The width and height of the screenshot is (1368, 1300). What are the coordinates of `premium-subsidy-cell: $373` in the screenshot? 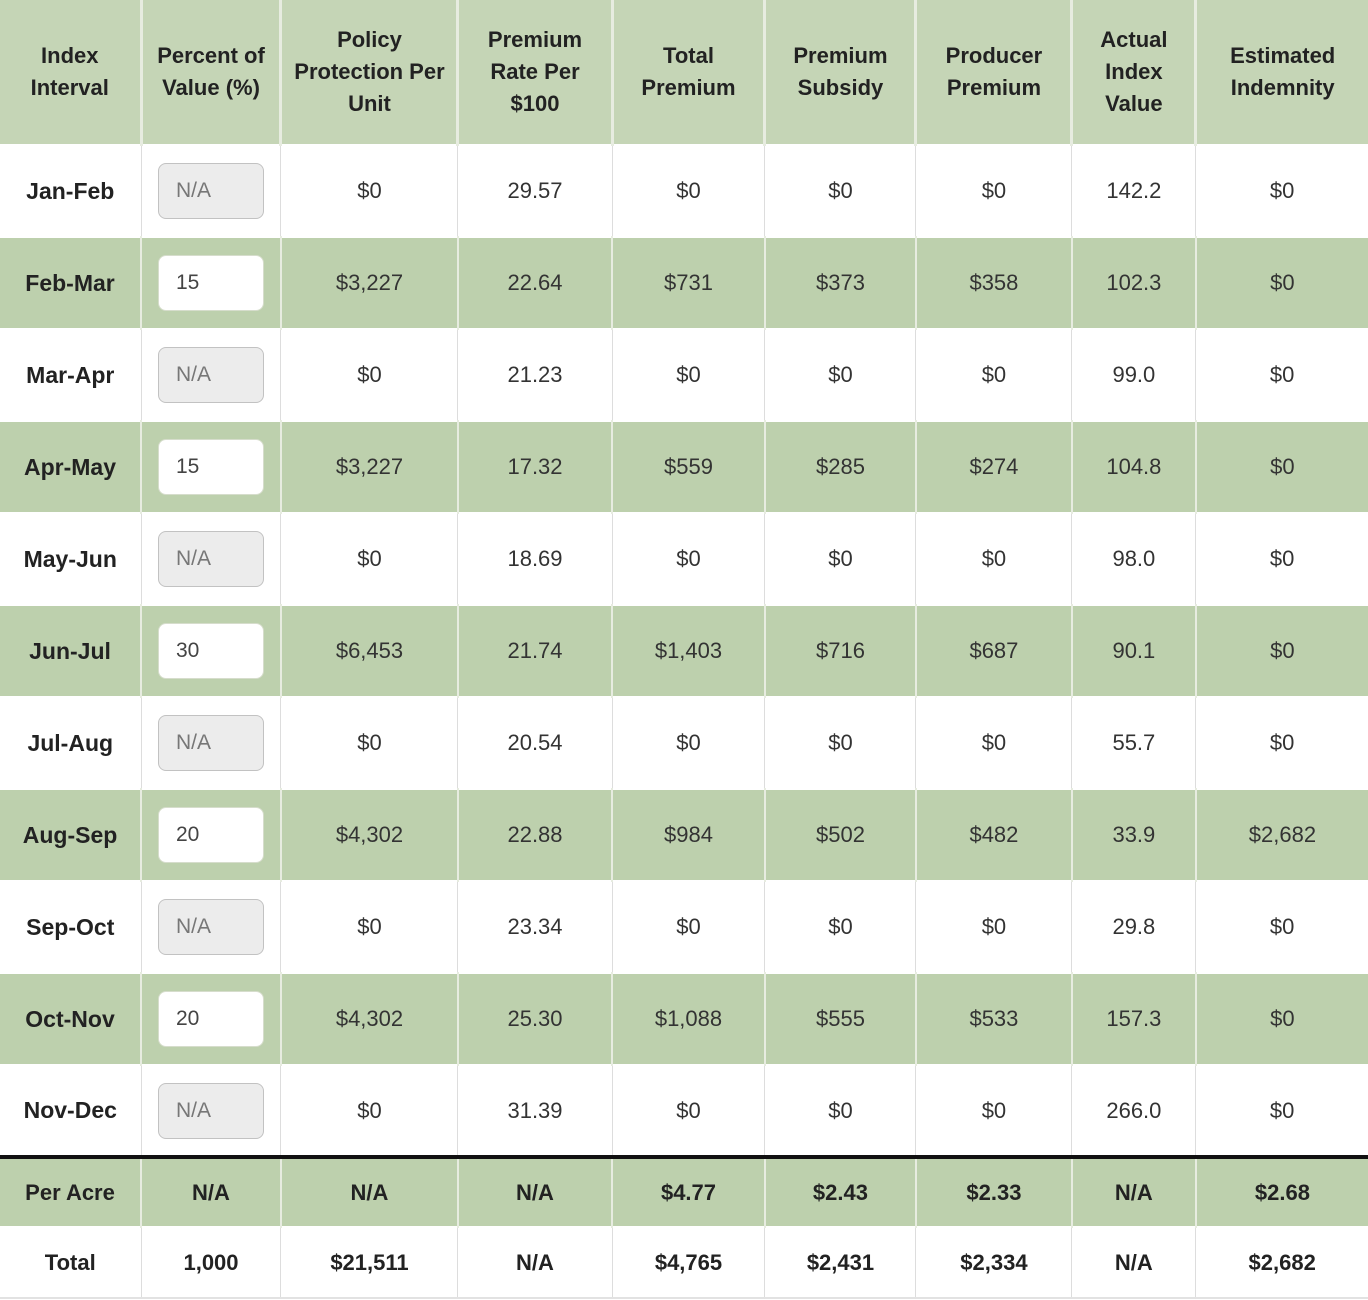 It's located at (839, 283).